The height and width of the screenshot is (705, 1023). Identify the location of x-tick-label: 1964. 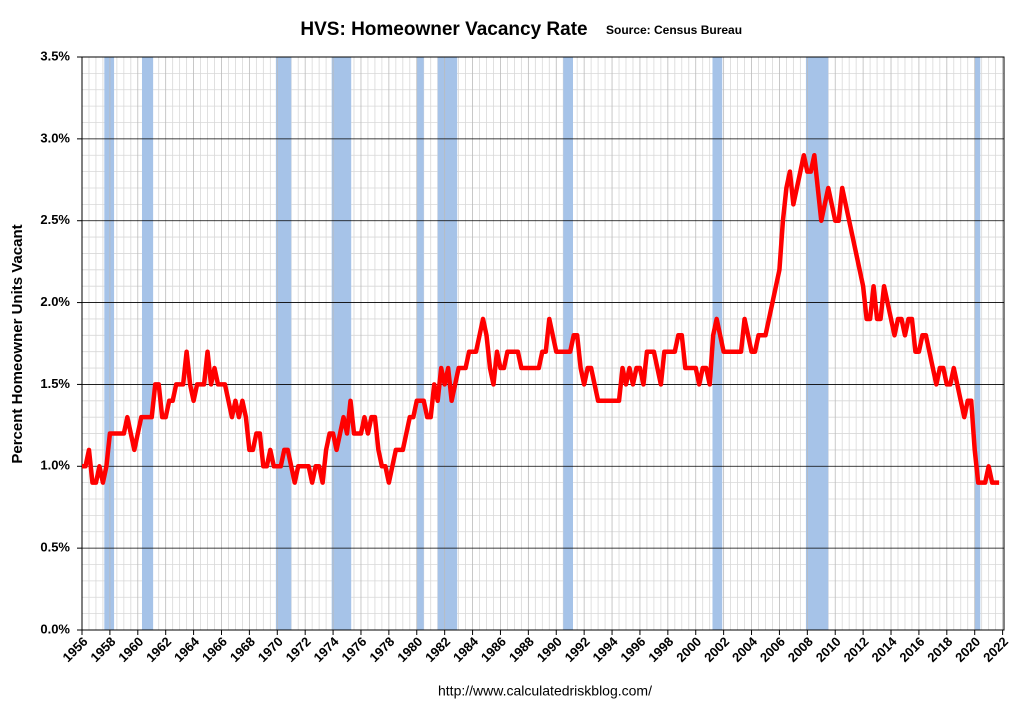
(187, 649).